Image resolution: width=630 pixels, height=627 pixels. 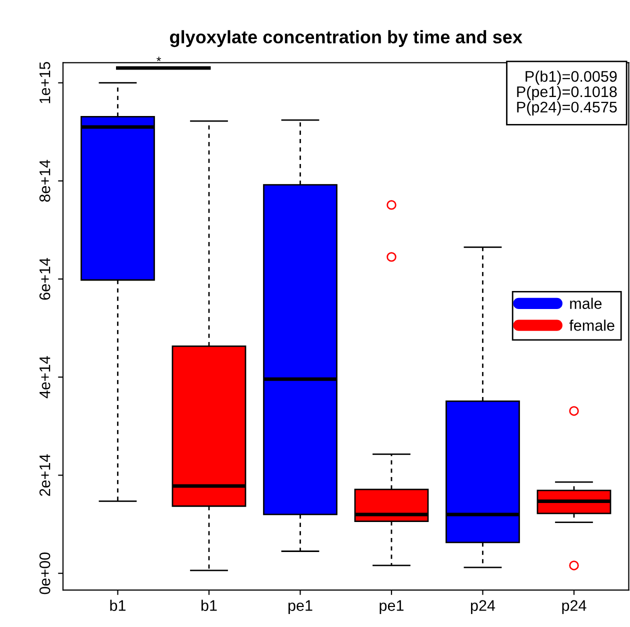 What do you see at coordinates (44, 475) in the screenshot?
I see `y-tick-label: 2e+14` at bounding box center [44, 475].